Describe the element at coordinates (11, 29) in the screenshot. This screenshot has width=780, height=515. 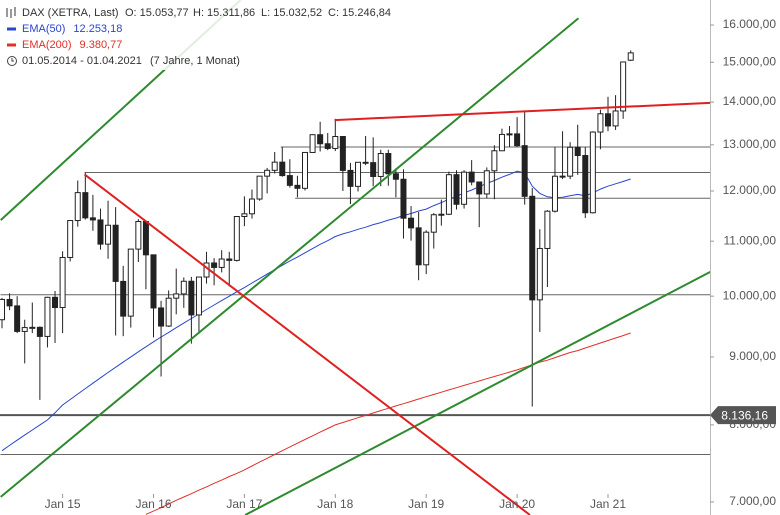
I see `legend-swatch` at that location.